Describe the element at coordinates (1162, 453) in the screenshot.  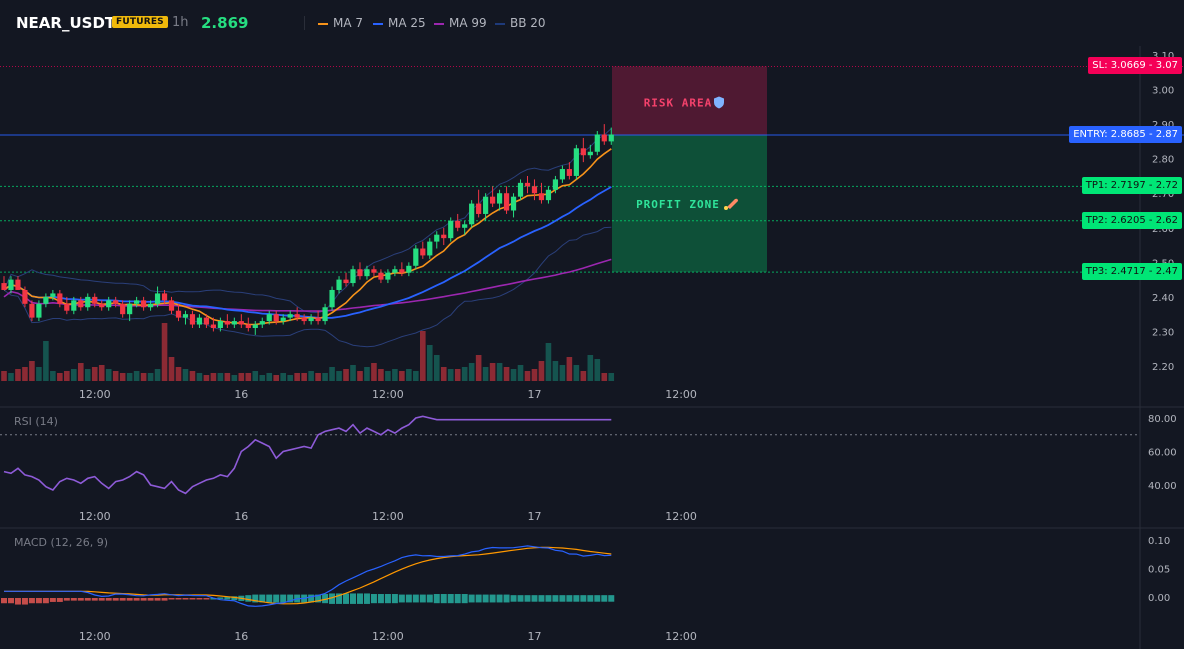
I see `rsi-tick-1: 60.00` at that location.